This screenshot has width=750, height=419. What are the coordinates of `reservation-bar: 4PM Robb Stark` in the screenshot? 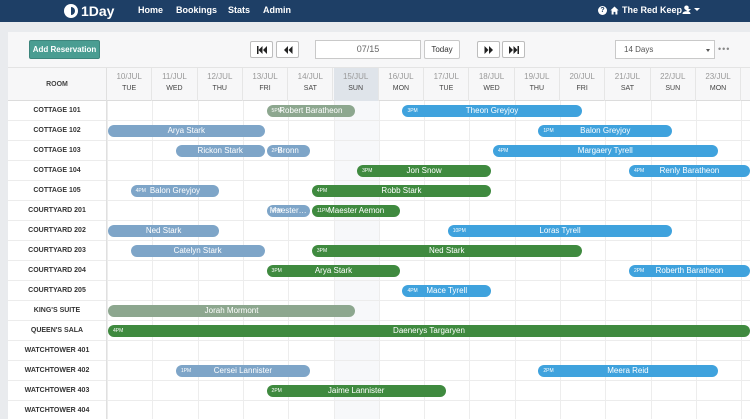 It's located at (401, 191).